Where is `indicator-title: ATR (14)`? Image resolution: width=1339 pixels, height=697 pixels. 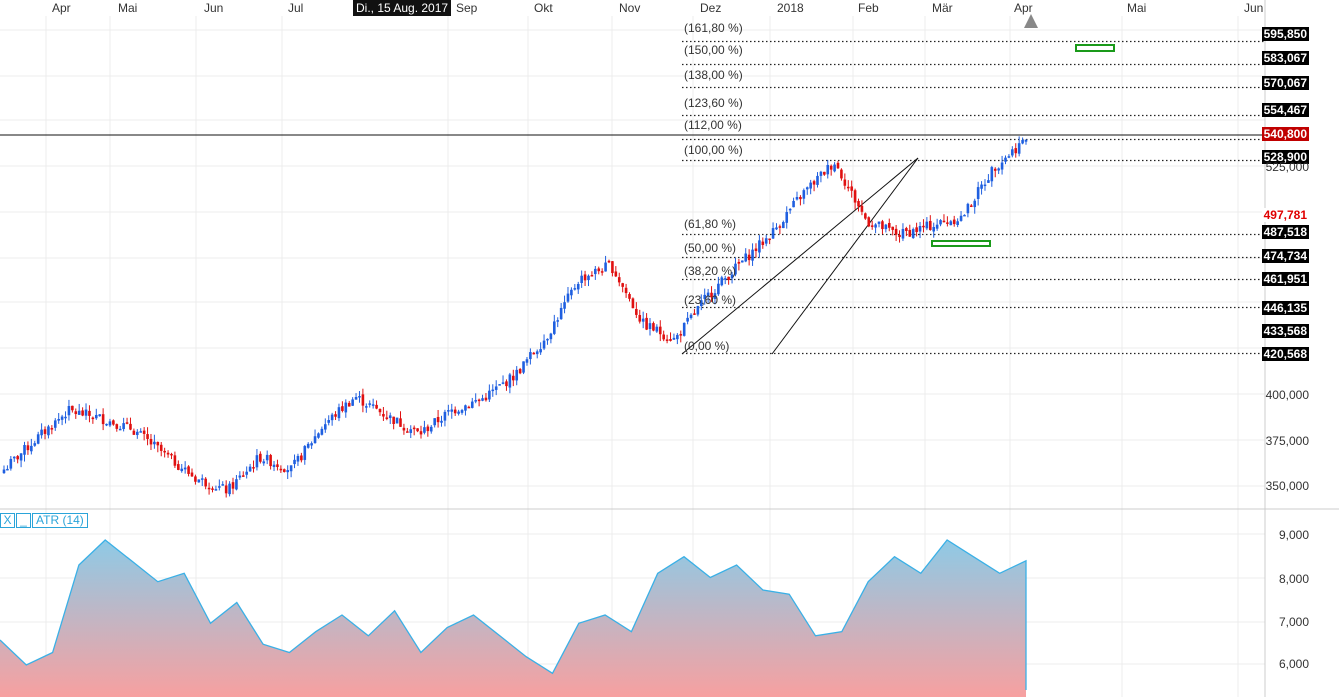 indicator-title: ATR (14) is located at coordinates (60, 520).